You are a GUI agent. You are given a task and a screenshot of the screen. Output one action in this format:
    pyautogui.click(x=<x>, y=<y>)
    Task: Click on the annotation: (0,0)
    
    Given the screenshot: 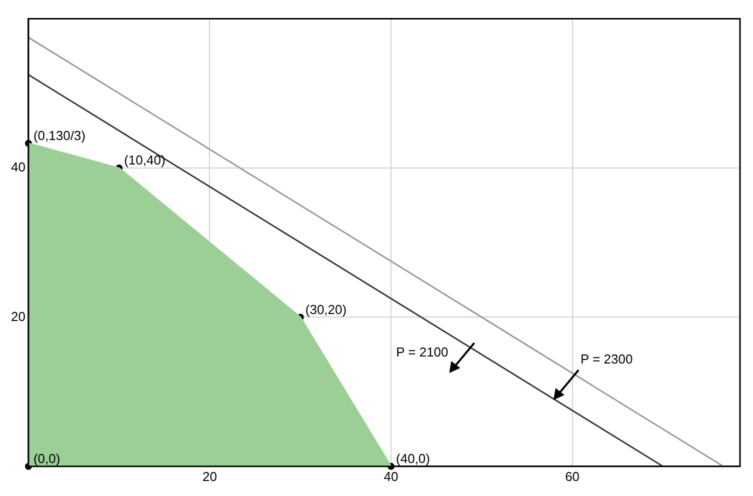 What is the action you would take?
    pyautogui.click(x=46, y=458)
    